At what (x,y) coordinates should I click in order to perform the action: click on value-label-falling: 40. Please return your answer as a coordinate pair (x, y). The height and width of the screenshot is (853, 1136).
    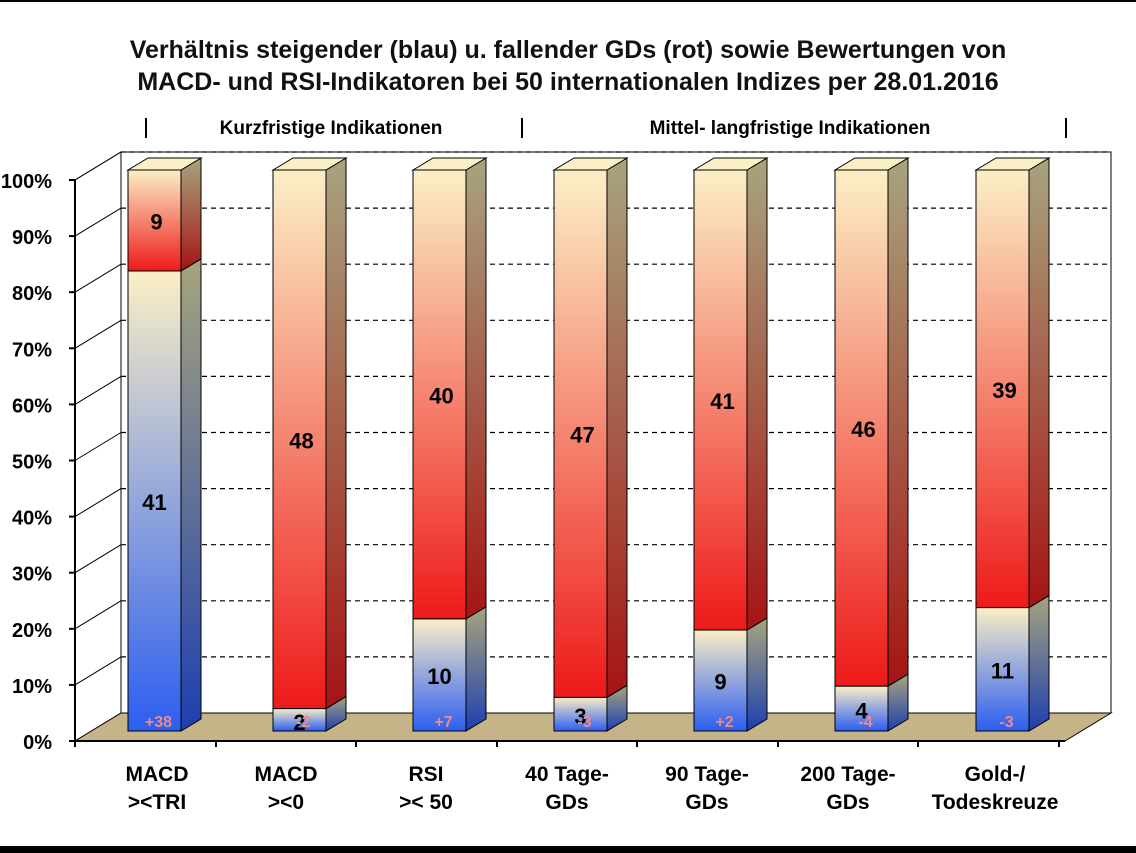
    Looking at the image, I should click on (441, 395).